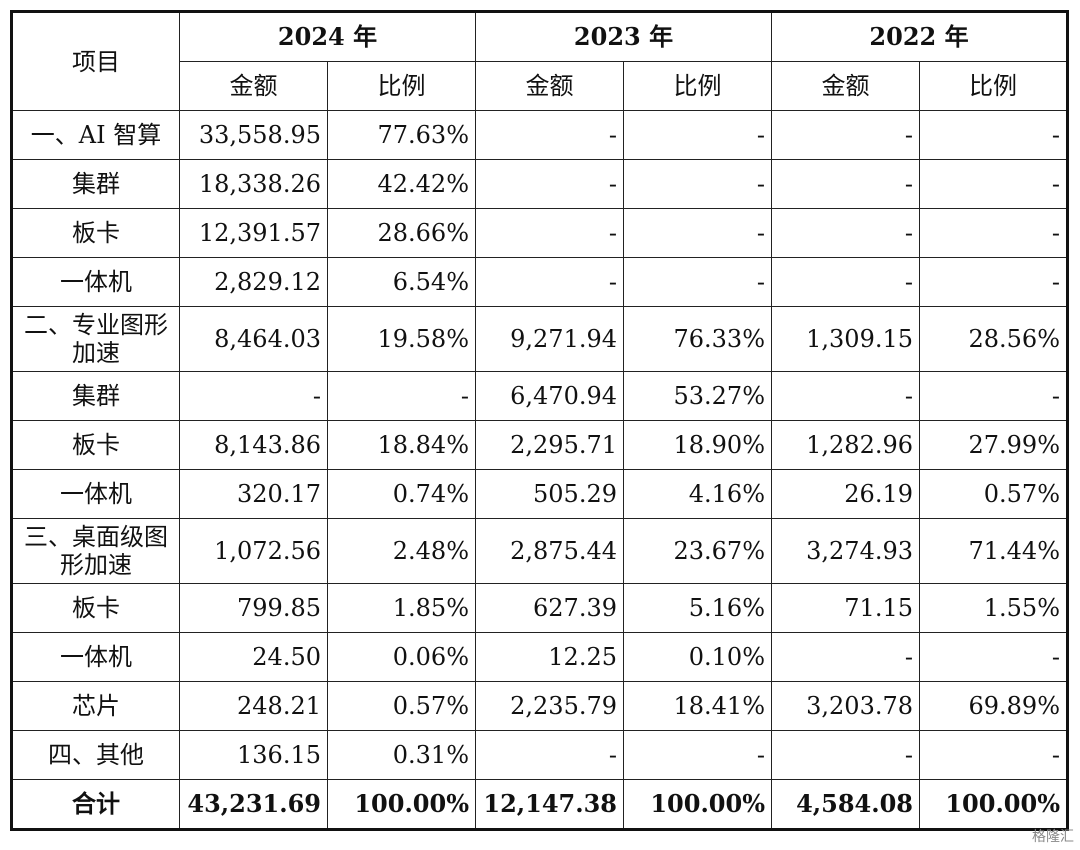 The image size is (1080, 850). Describe the element at coordinates (401, 233) in the screenshot. I see `ratio-cell: 28.66%` at that location.